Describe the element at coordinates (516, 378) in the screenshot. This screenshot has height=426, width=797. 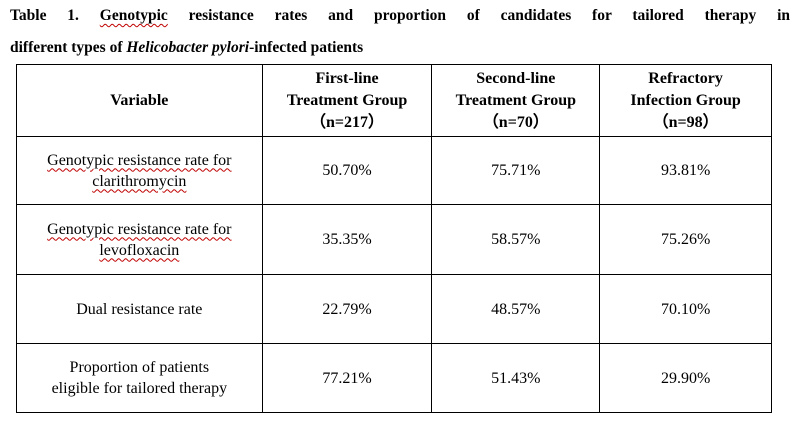
I see `cell-second-line: 51.43%` at that location.